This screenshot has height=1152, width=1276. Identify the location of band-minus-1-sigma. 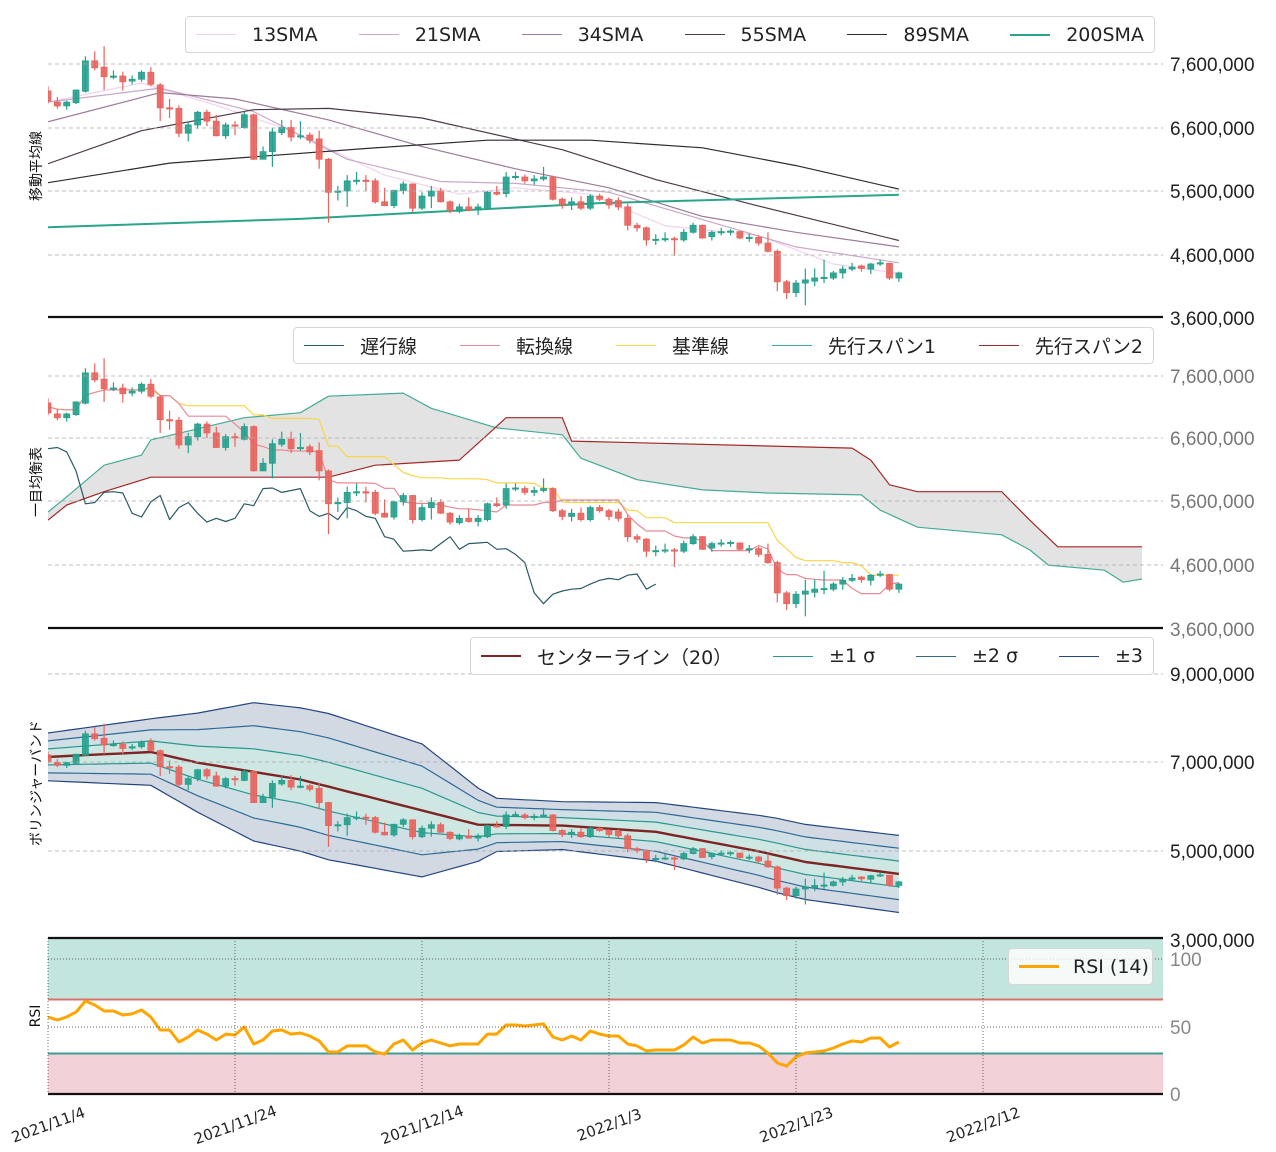
(473, 825).